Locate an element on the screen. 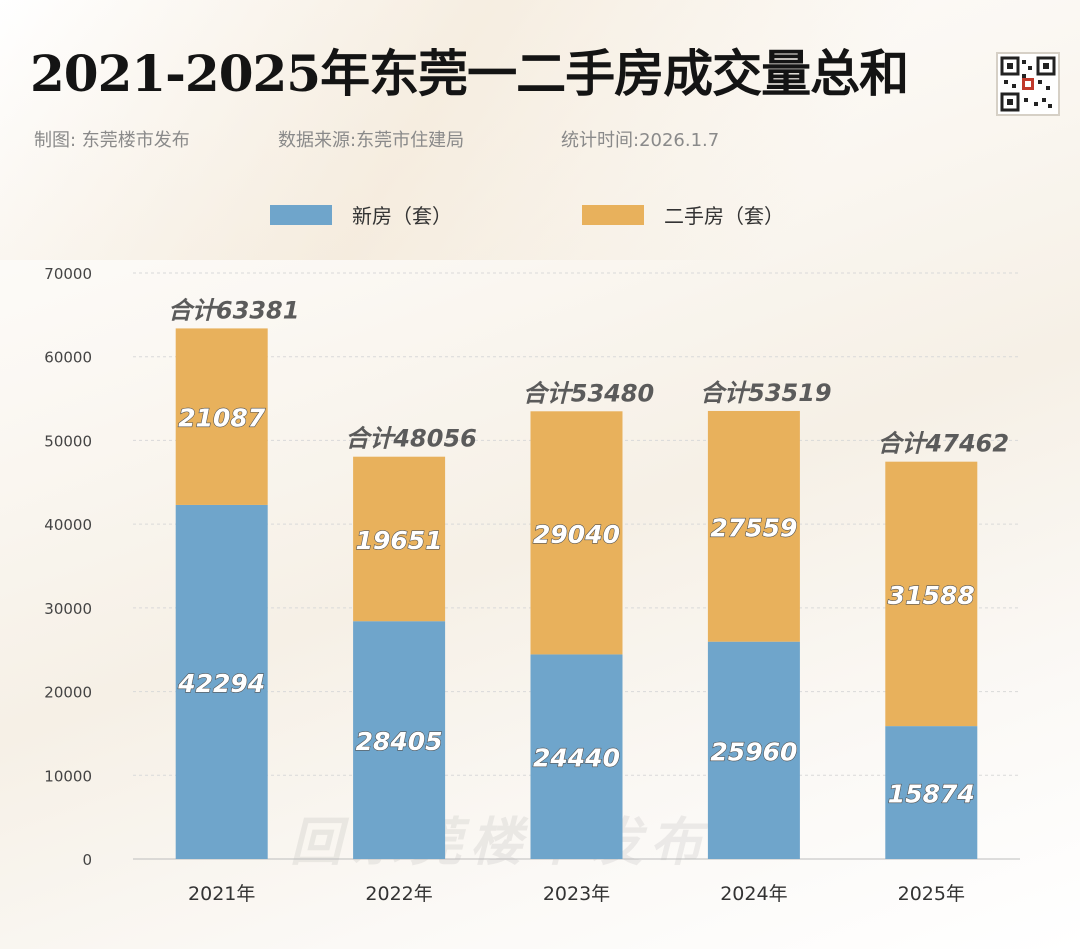  total-label: 合计53480 is located at coordinates (589, 393).